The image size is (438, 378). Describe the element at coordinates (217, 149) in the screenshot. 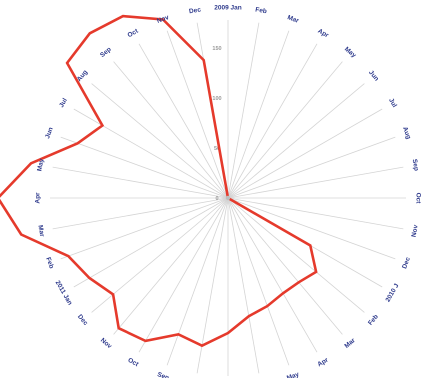

I see `radial-tick-label: 50` at that location.